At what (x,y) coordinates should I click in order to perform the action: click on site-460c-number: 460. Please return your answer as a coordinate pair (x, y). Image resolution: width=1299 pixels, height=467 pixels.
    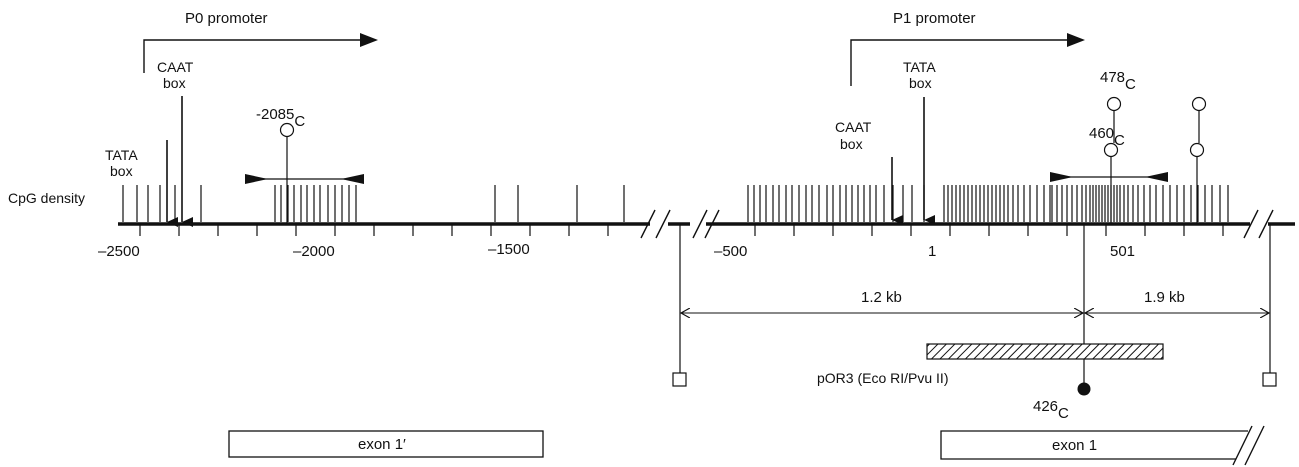
    Looking at the image, I should click on (1101, 133).